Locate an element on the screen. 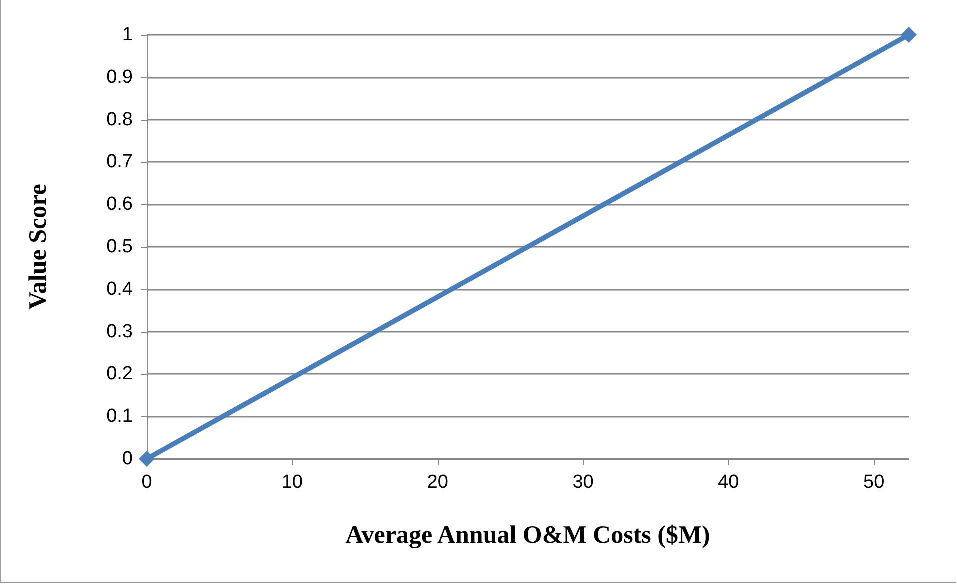  y-tick-label: 0.9 is located at coordinates (119, 77).